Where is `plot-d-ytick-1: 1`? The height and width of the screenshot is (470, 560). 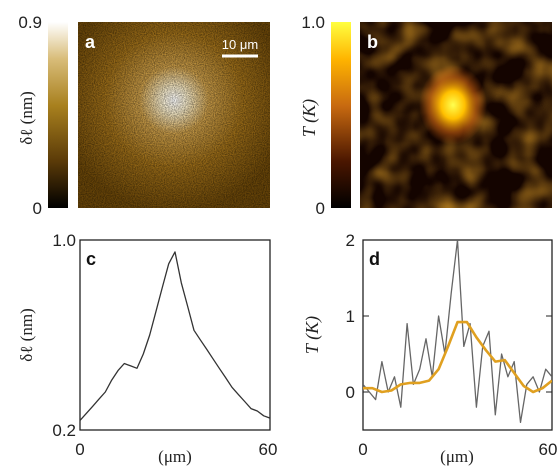 plot-d-ytick-1: 1 is located at coordinates (350, 316).